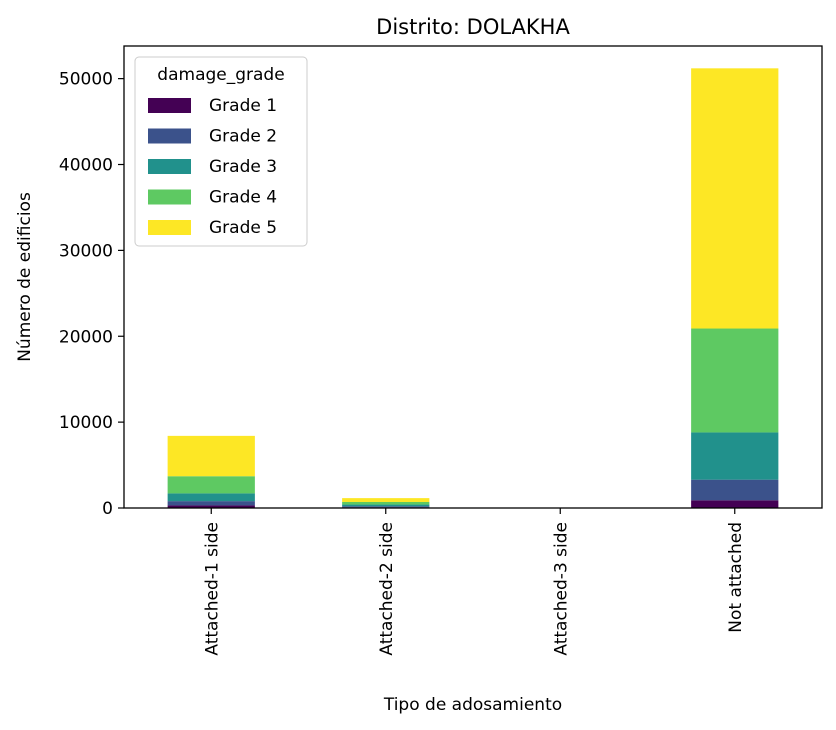 The image size is (836, 730). I want to click on y-tick-label: 30000, so click(86, 251).